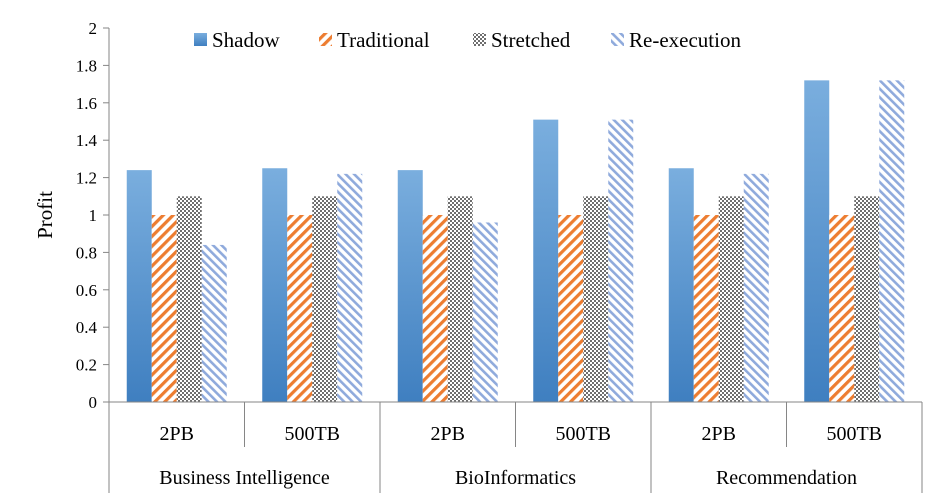 This screenshot has height=503, width=950. I want to click on x-group-label: Business Intelligence, so click(244, 478).